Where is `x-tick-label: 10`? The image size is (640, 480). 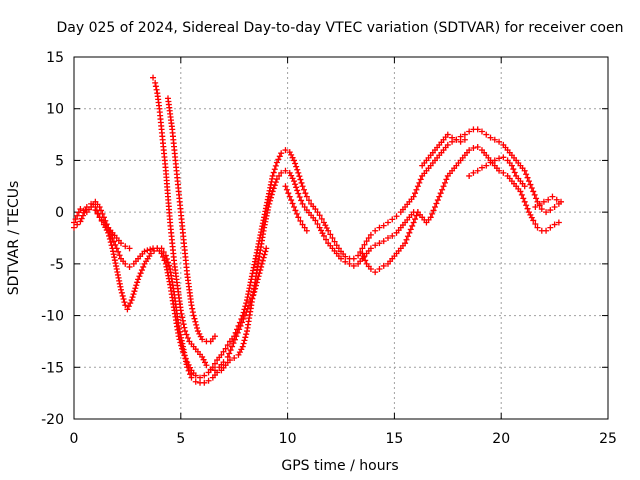 x-tick-label: 10 is located at coordinates (288, 439).